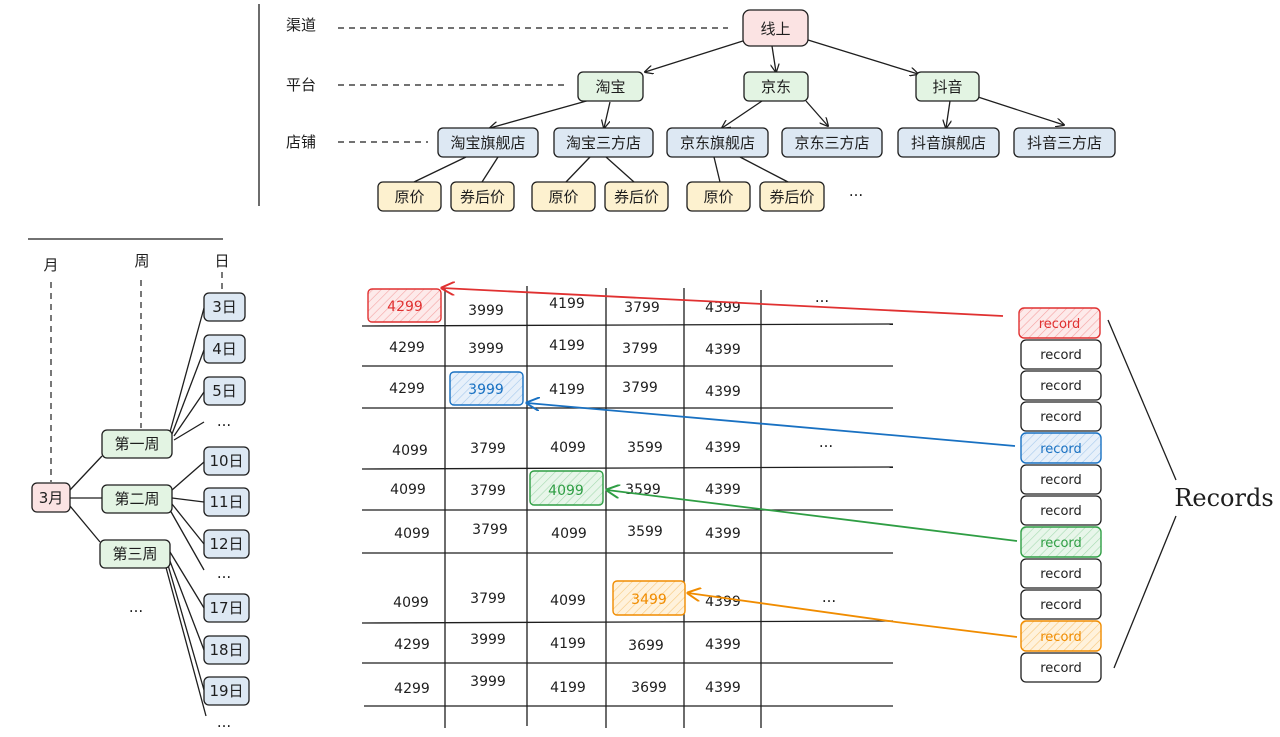  What do you see at coordinates (816, 113) in the screenshot?
I see `edge-jd-store2` at bounding box center [816, 113].